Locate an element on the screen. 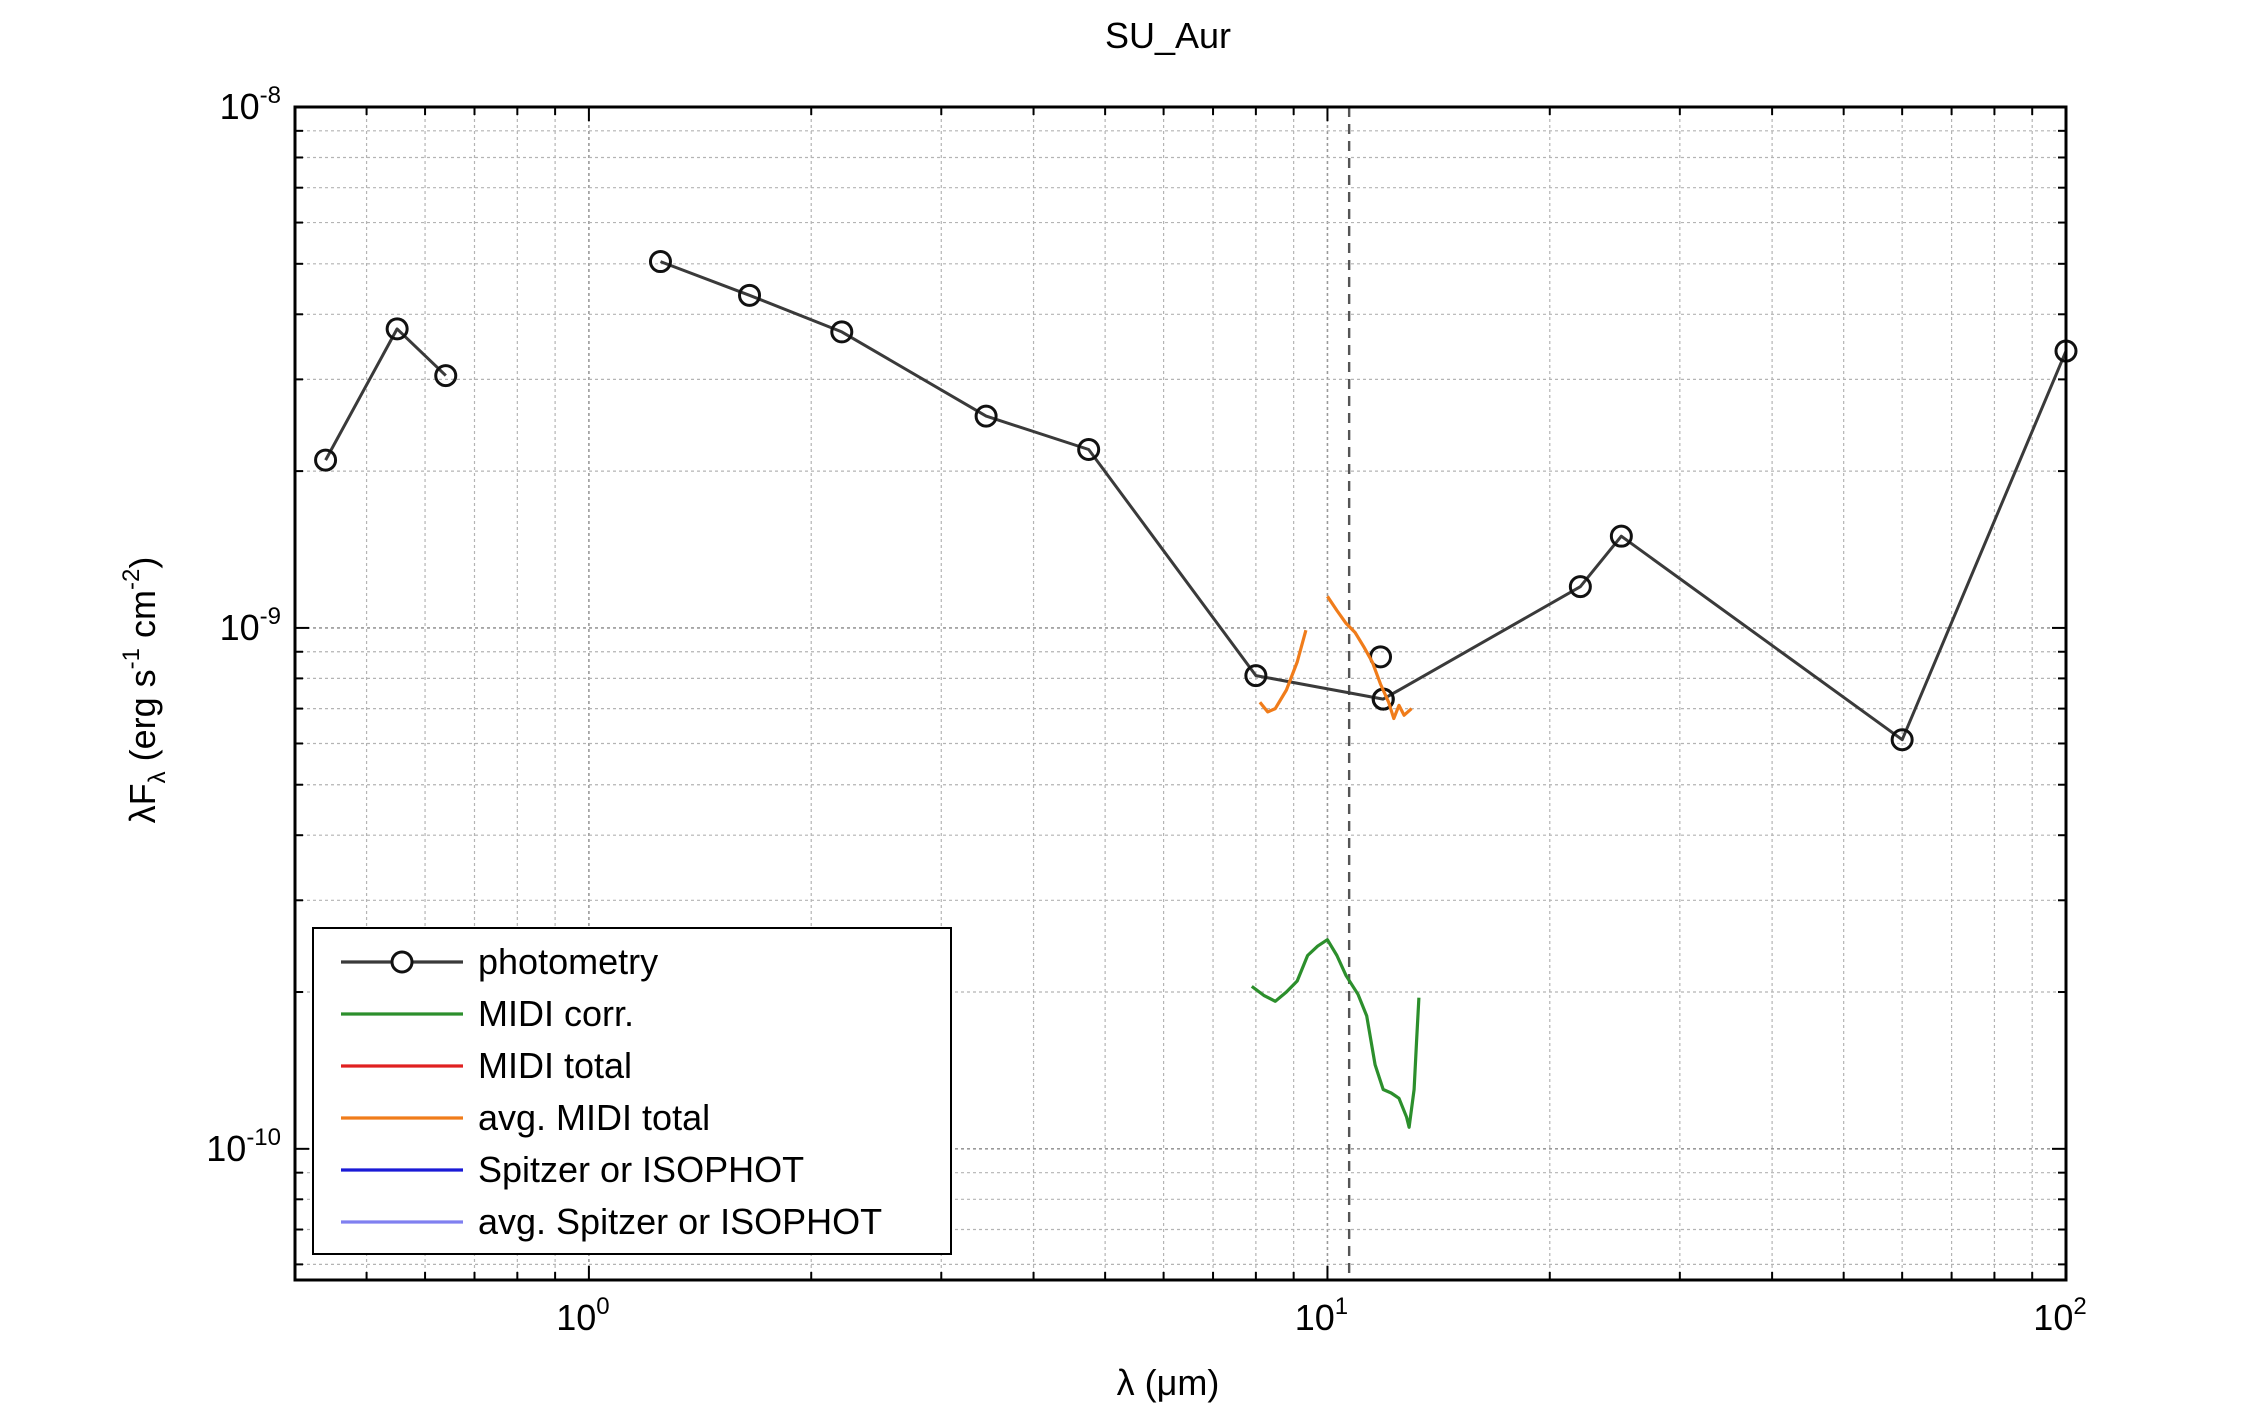  y-tick-label: 10⁻¹⁰ is located at coordinates (243, 1146).